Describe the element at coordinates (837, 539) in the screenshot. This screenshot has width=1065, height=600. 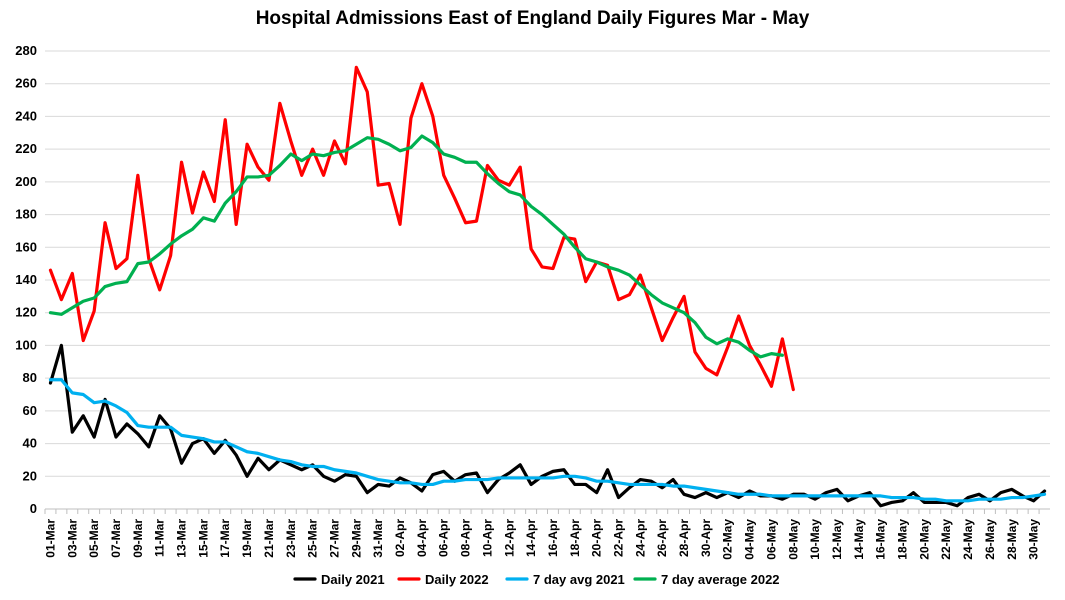
I see `x-tick-label: 12-May` at that location.